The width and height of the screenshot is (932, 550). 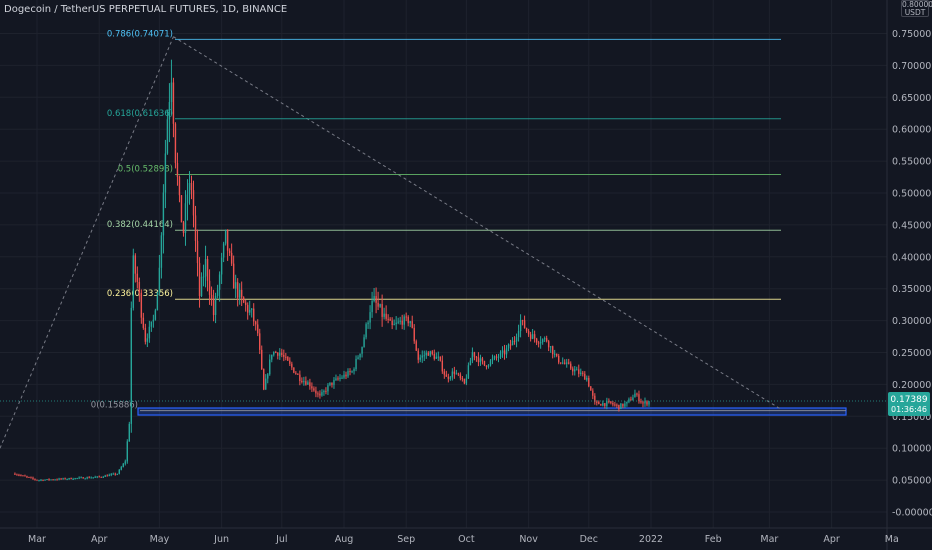 I want to click on fib-level-label: 0.236(0.33356), so click(x=140, y=294).